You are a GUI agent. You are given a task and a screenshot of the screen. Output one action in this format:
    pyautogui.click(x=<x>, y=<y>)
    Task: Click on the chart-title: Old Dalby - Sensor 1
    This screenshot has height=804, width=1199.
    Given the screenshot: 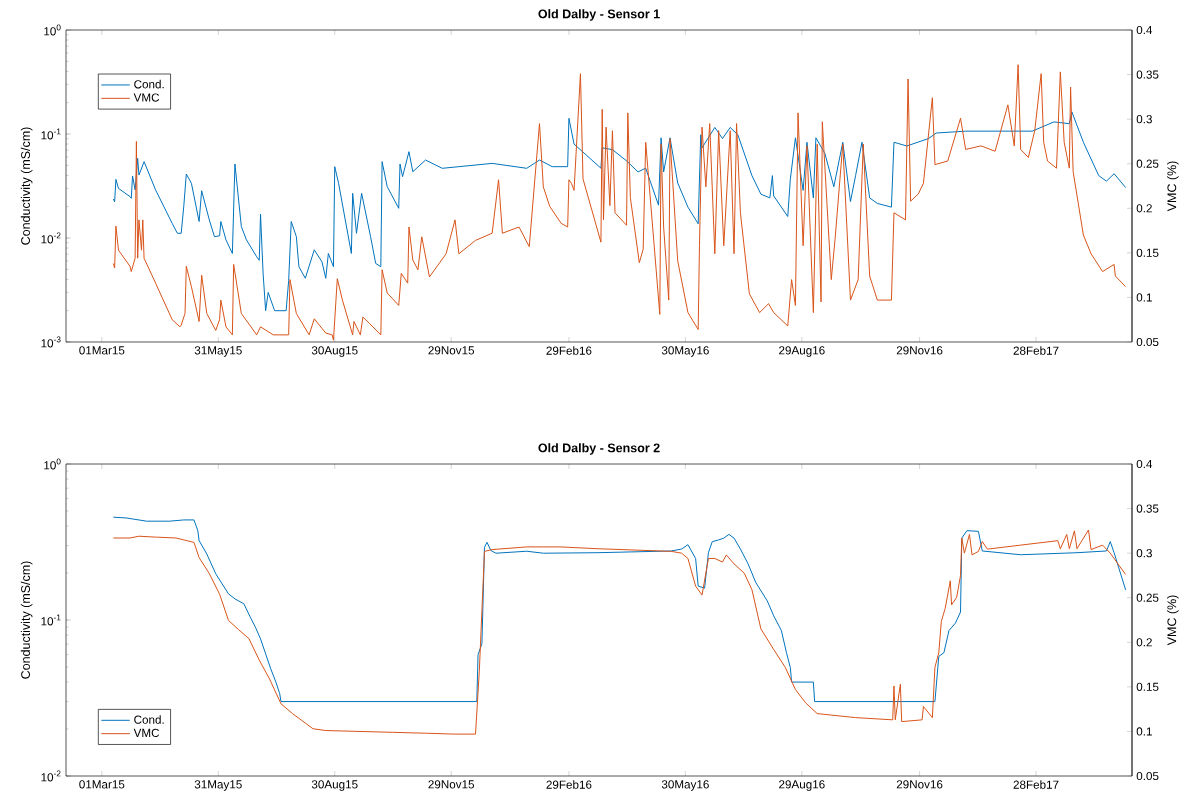 What is the action you would take?
    pyautogui.click(x=599, y=15)
    